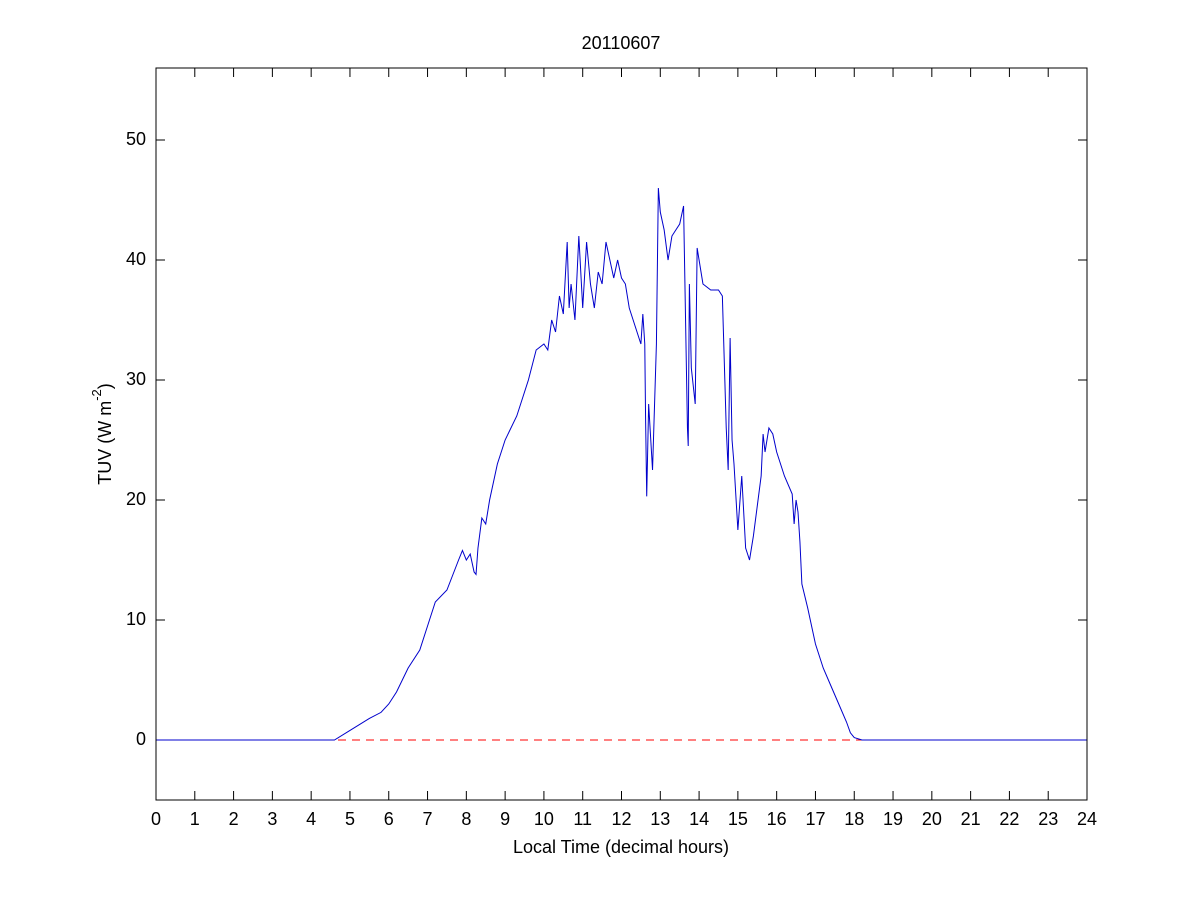  What do you see at coordinates (136, 139) in the screenshot?
I see `y-tick-label: 50` at bounding box center [136, 139].